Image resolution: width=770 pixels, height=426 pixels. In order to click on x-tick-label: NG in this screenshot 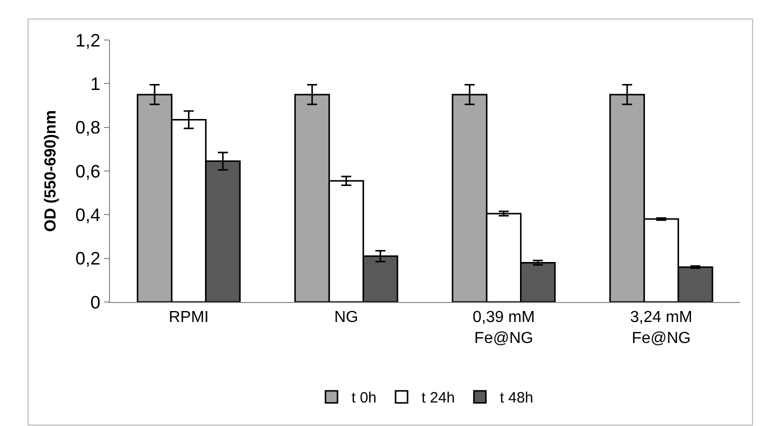, I will do `click(346, 317)`.